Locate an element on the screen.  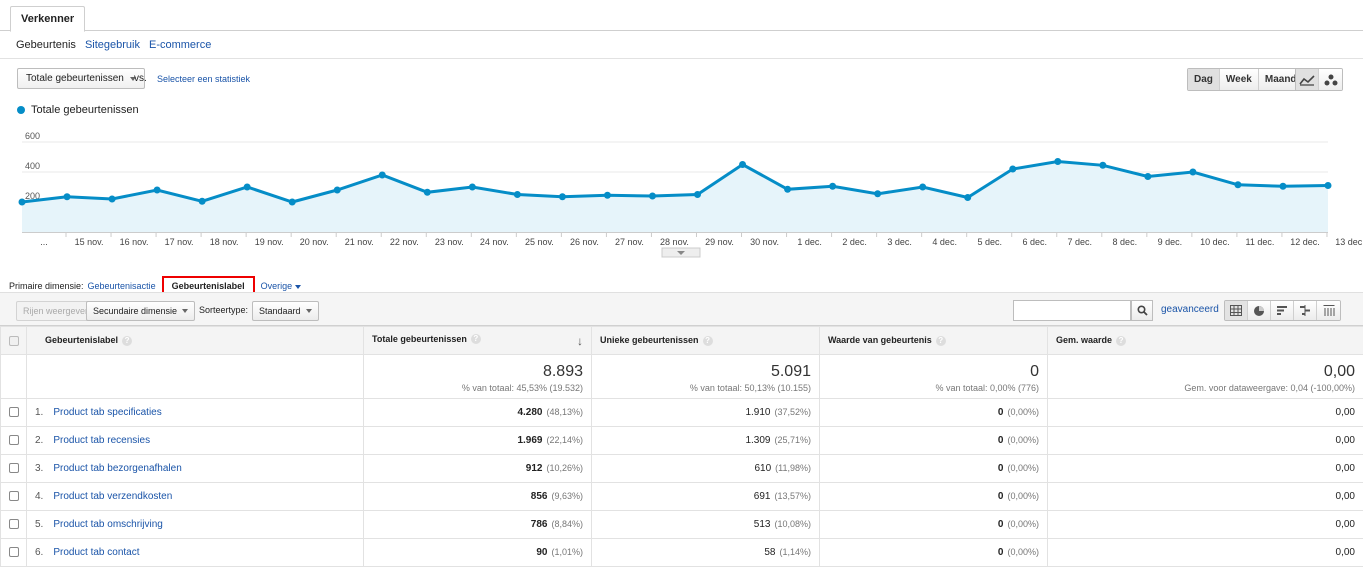
header-avg-value: Gem. waarde? is located at coordinates (1205, 340).